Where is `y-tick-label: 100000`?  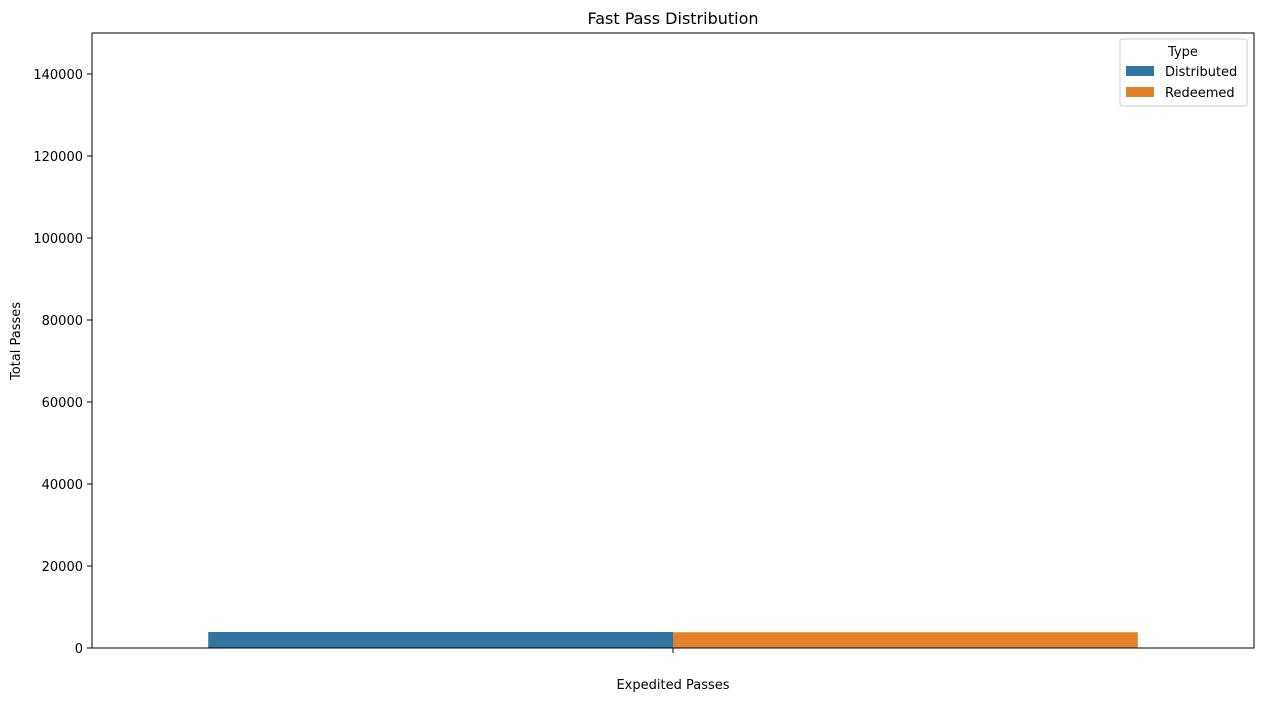
y-tick-label: 100000 is located at coordinates (58, 239).